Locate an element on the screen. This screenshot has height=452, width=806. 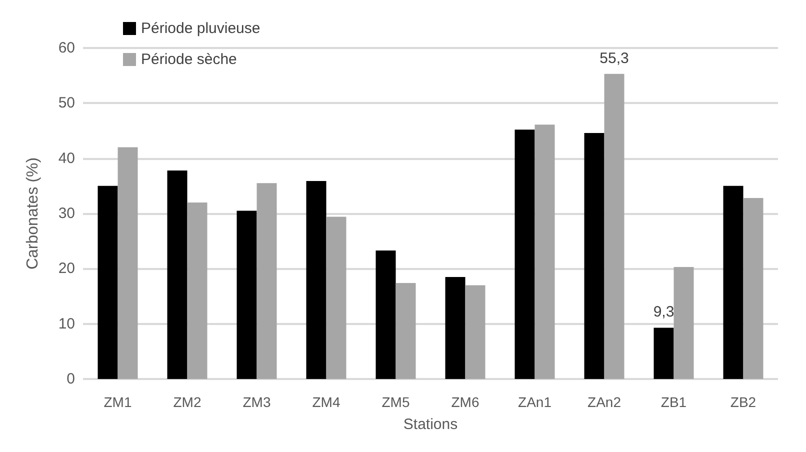
x-tick-label: ZM6 is located at coordinates (465, 402).